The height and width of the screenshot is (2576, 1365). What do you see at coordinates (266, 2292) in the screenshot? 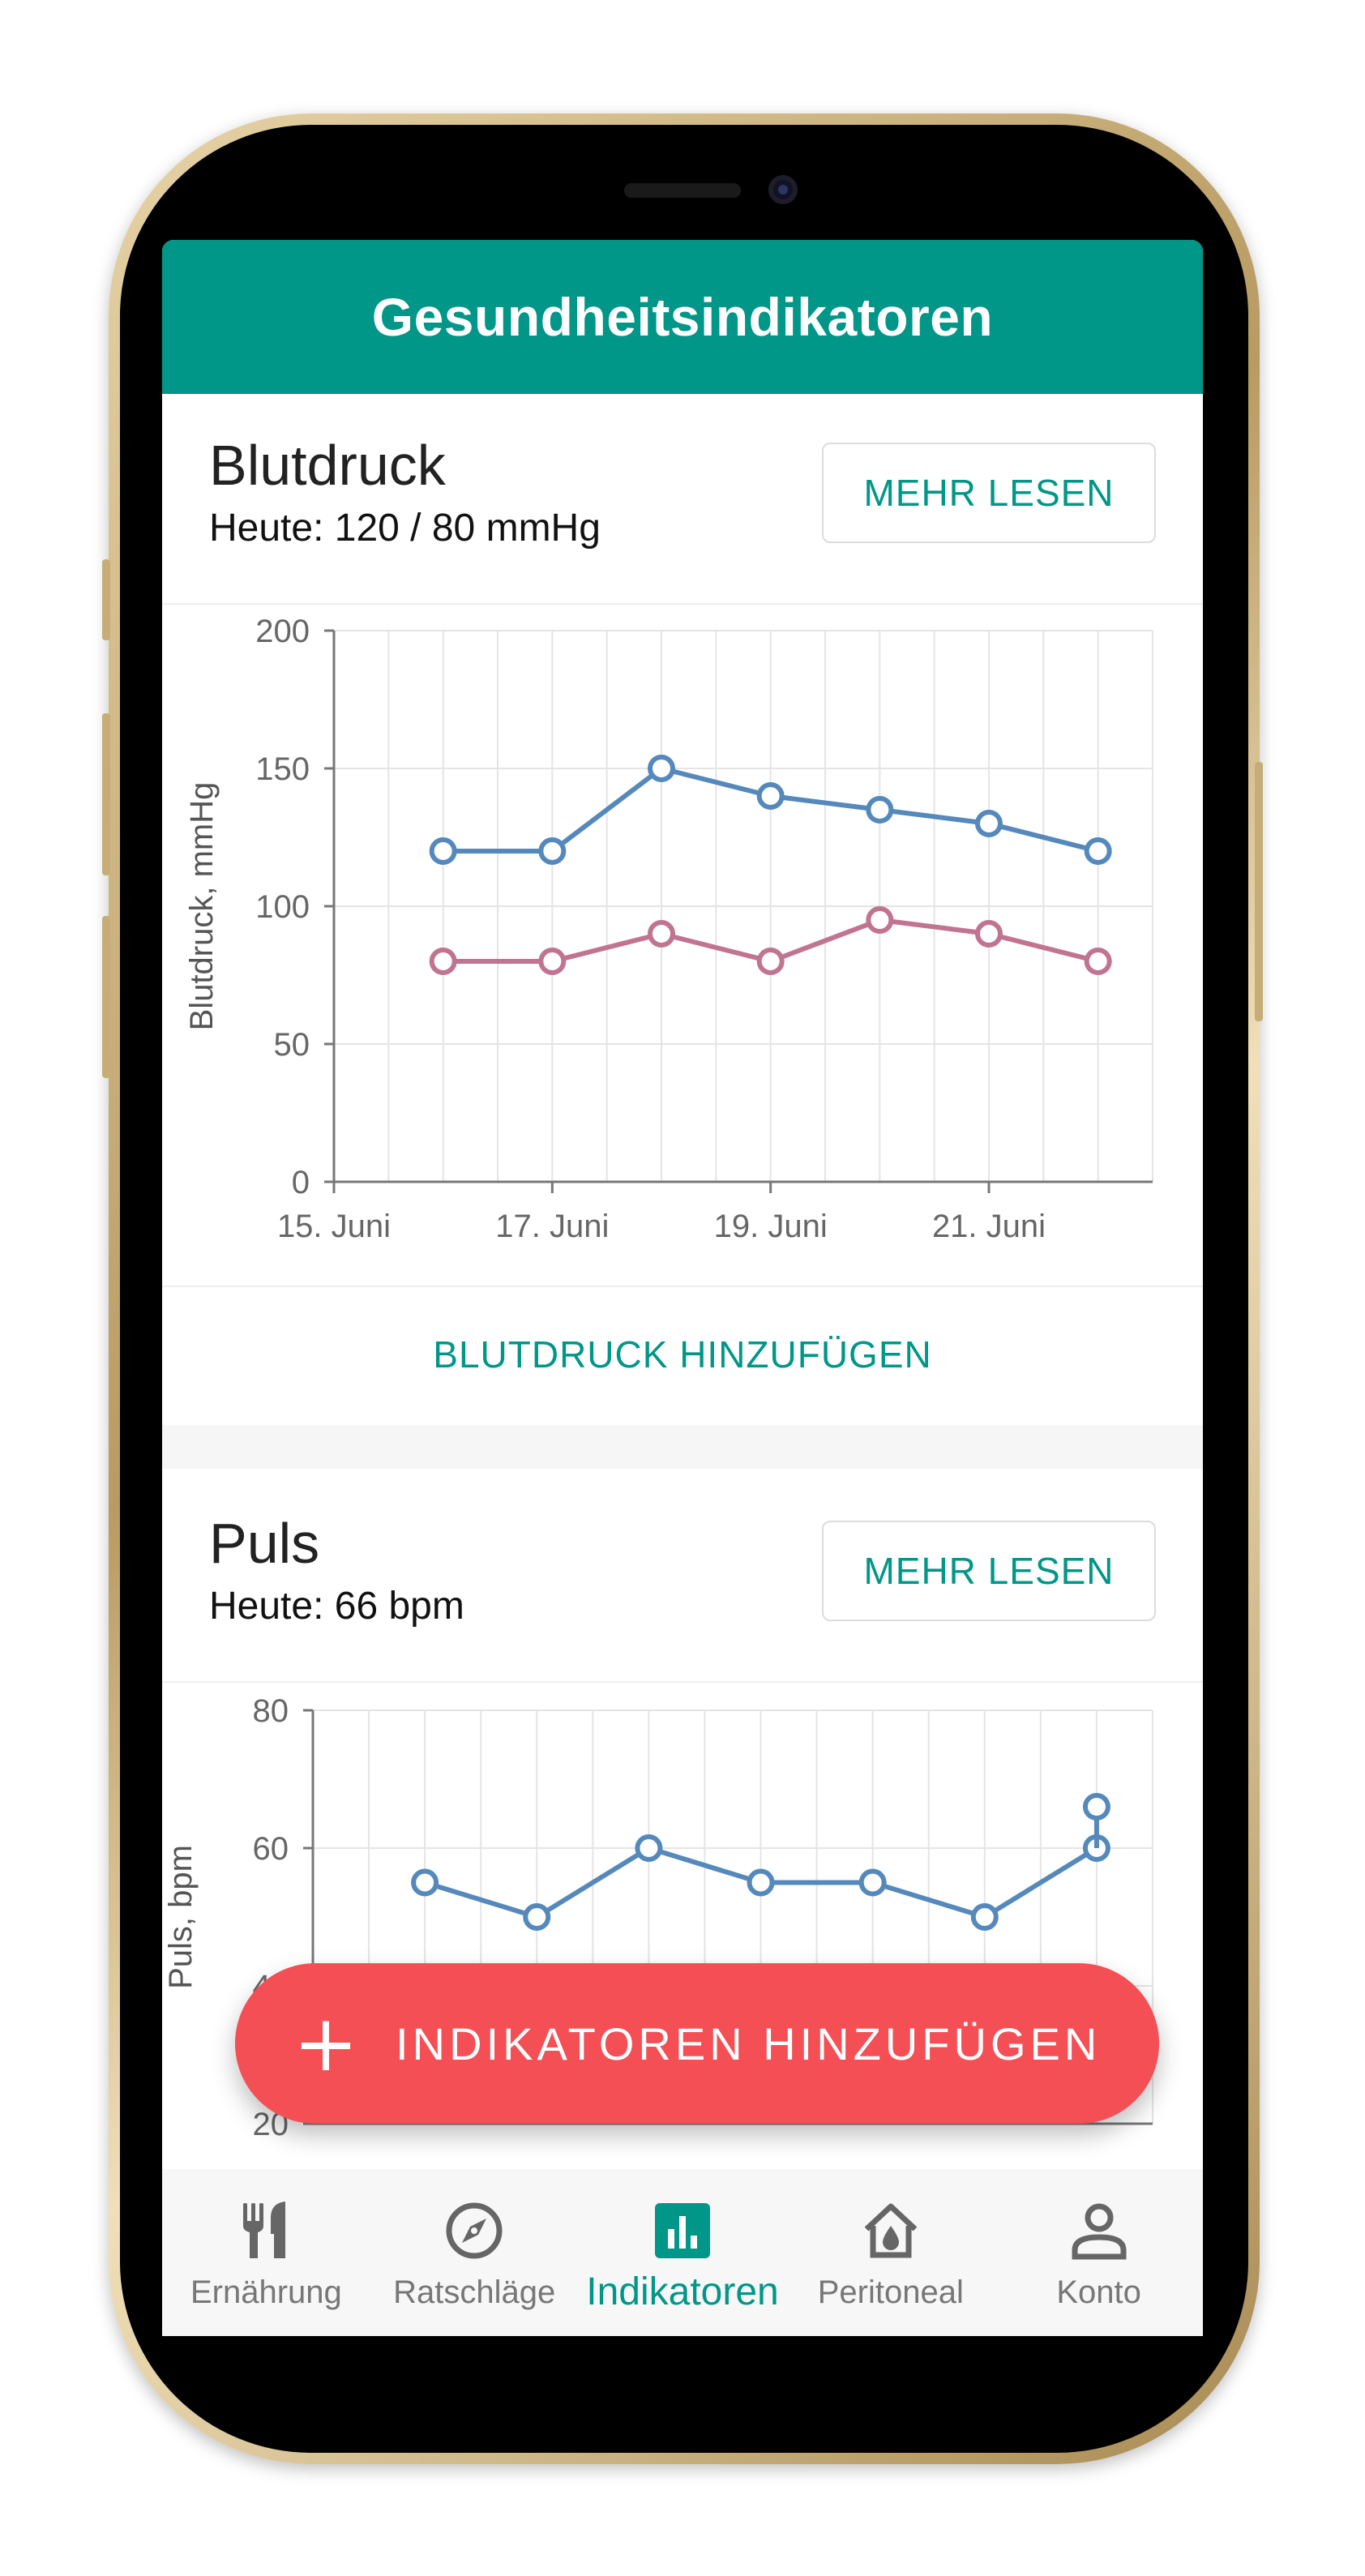
I see `nav-label: Ernährung` at bounding box center [266, 2292].